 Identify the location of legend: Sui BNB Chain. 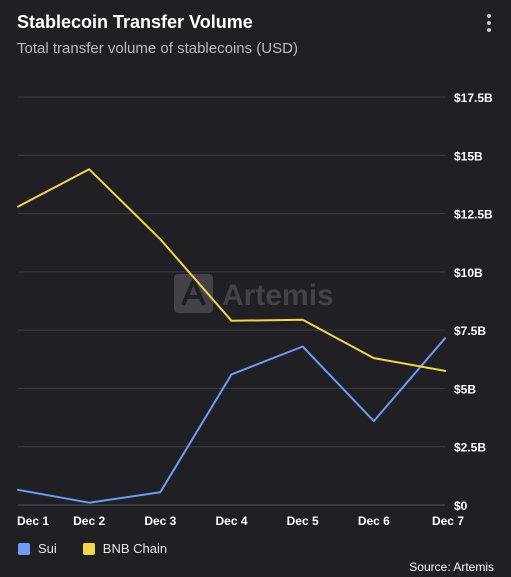
(92, 548).